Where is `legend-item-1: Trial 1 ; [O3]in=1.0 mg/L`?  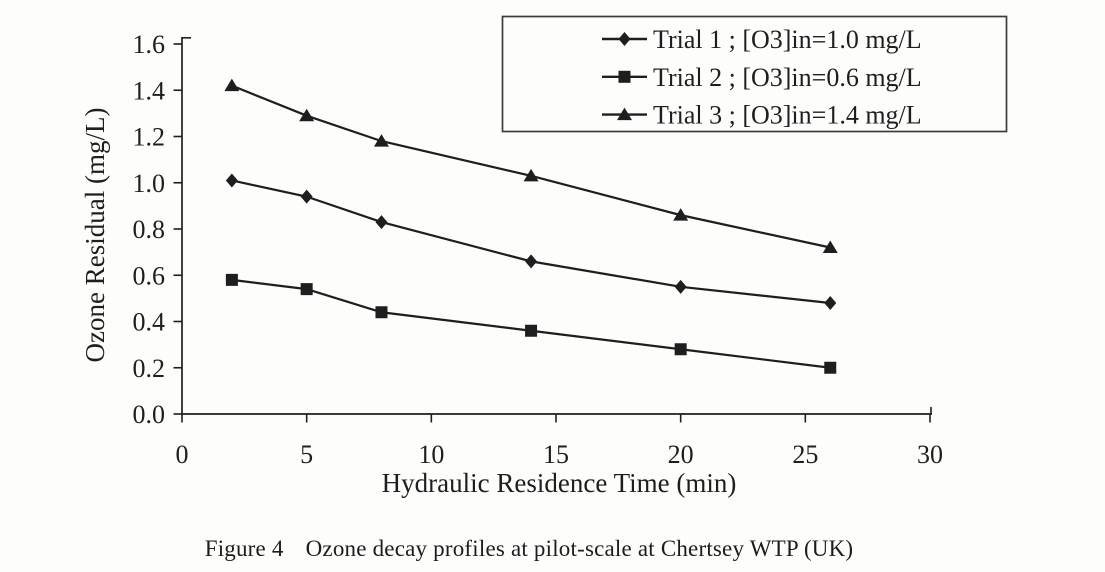 legend-item-1: Trial 1 ; [O3]in=1.0 mg/L is located at coordinates (762, 39).